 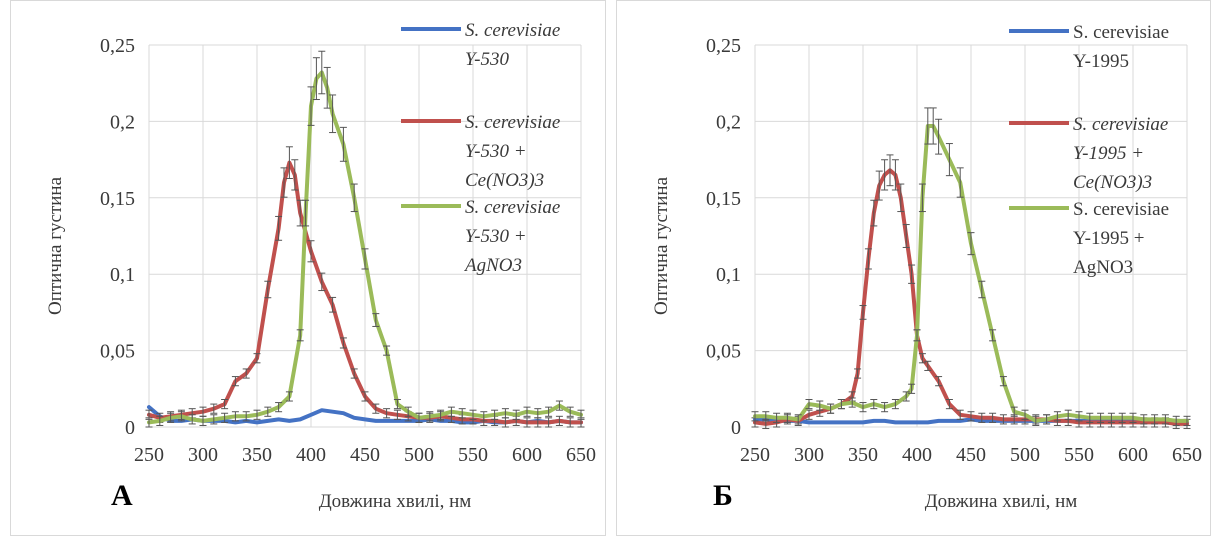 What do you see at coordinates (723, 495) in the screenshot?
I see `panel-label: Б` at bounding box center [723, 495].